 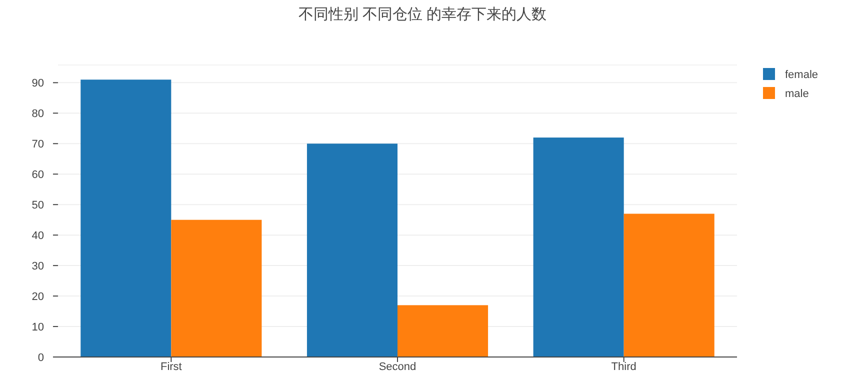 I want to click on y-tick-label: 40, so click(x=38, y=236).